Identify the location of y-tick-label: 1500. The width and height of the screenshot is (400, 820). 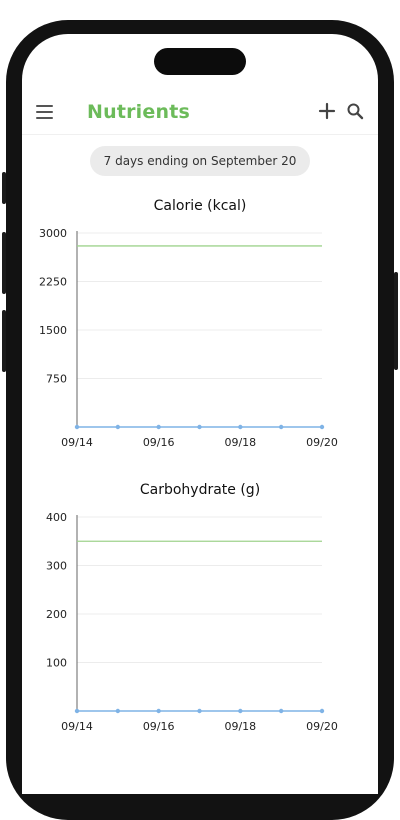
(53, 330).